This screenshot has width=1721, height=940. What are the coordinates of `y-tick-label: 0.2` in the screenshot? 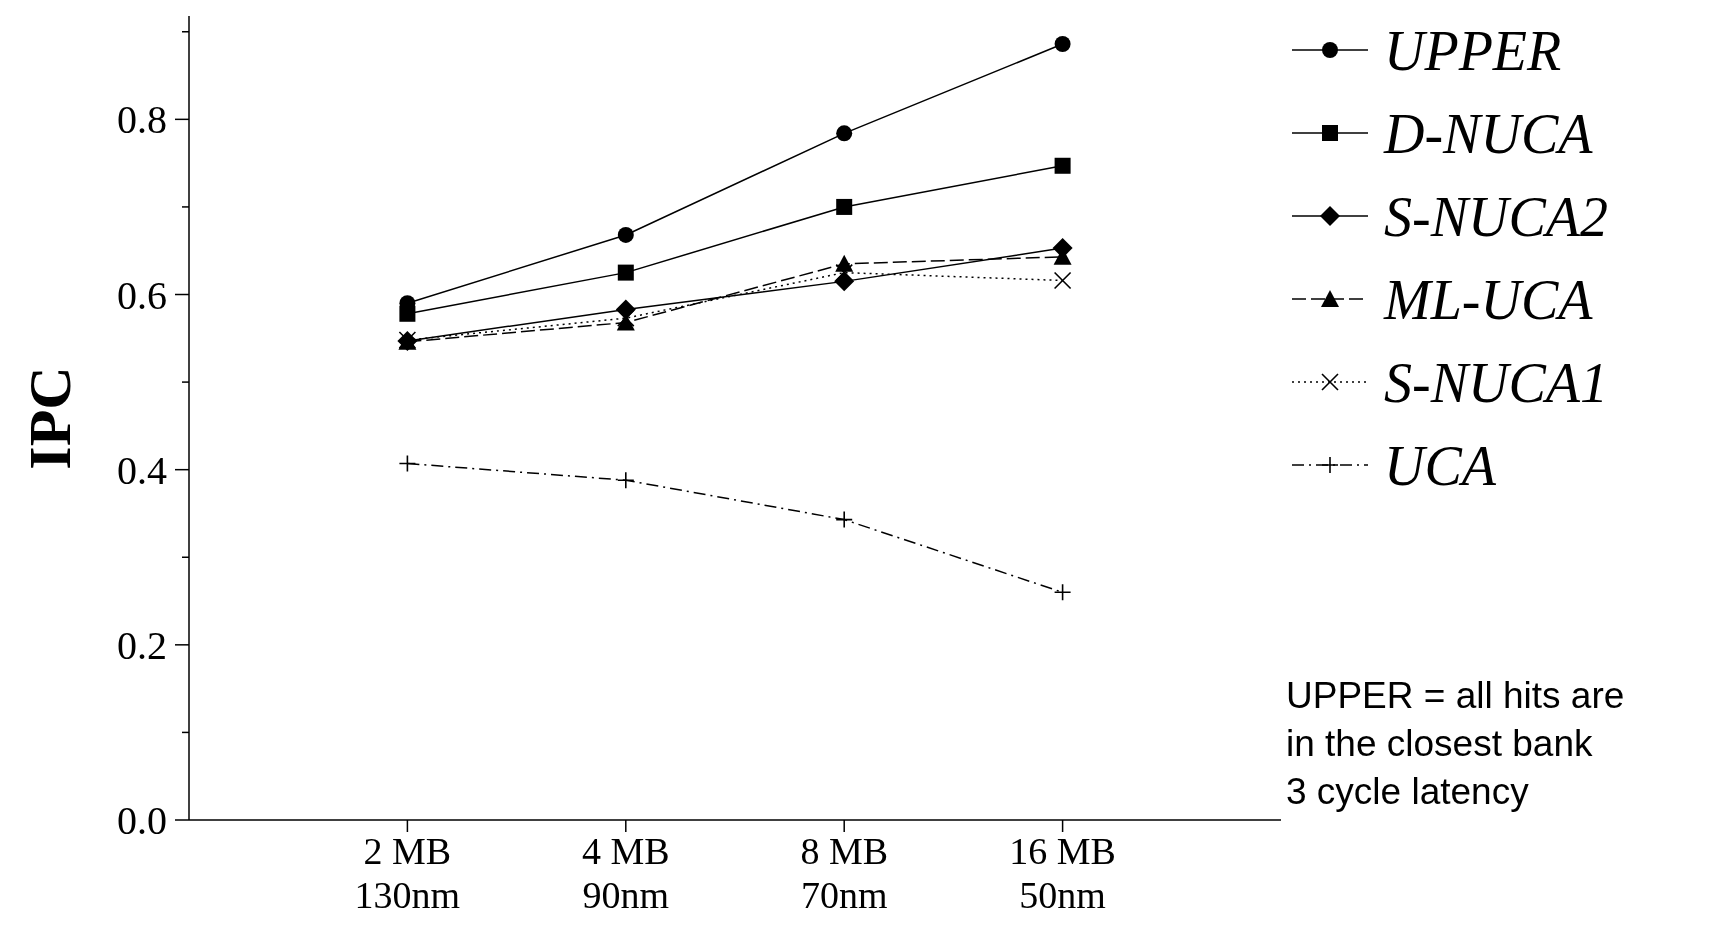 It's located at (142, 645).